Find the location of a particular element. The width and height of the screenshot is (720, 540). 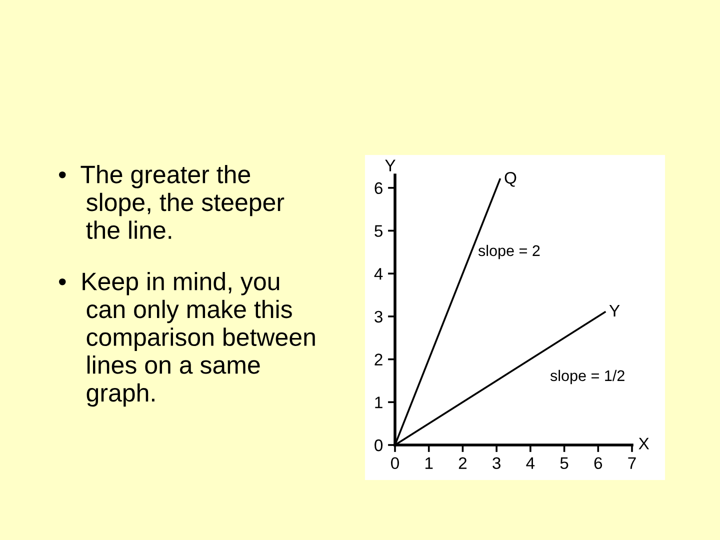

y-axis-title: Y is located at coordinates (390, 166).